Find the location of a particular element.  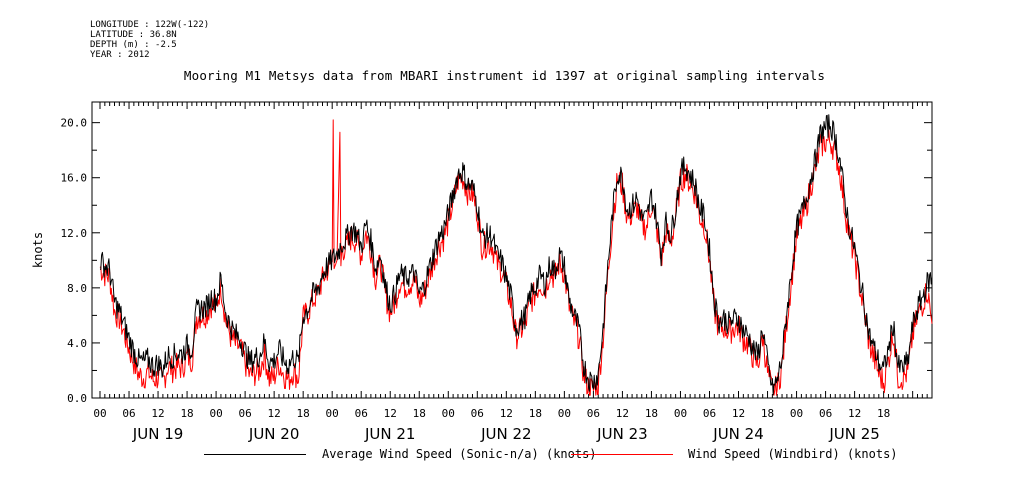

year-label: YEAR : 2012 is located at coordinates (120, 55).